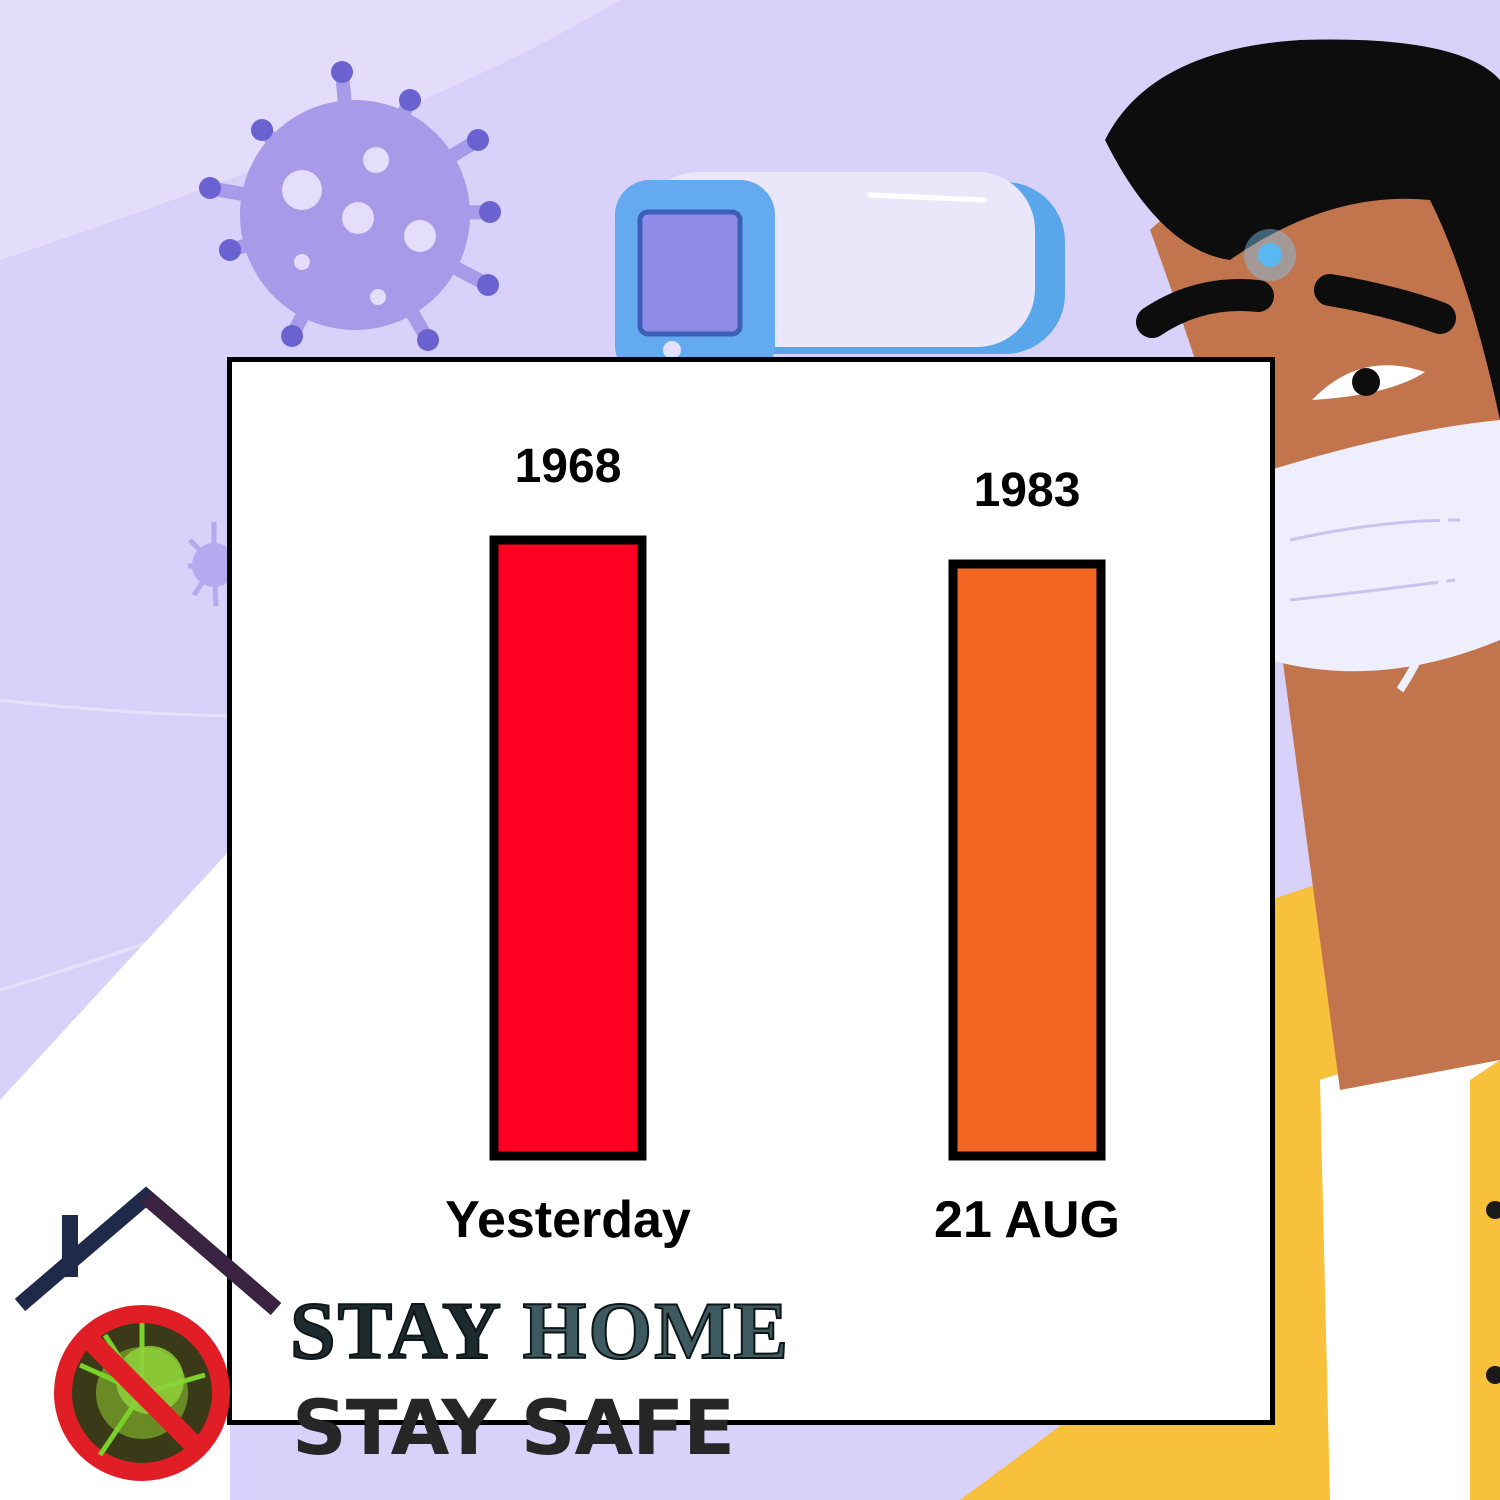 The image size is (1500, 1500). I want to click on category-label: Yesterday, so click(568, 1220).